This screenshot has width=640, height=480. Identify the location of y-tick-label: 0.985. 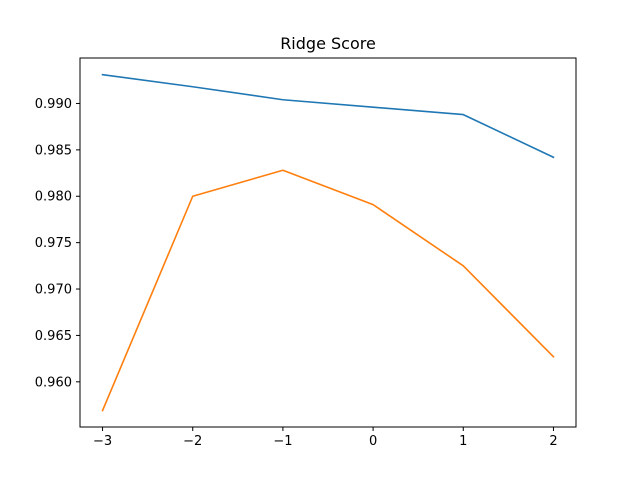
(53, 150).